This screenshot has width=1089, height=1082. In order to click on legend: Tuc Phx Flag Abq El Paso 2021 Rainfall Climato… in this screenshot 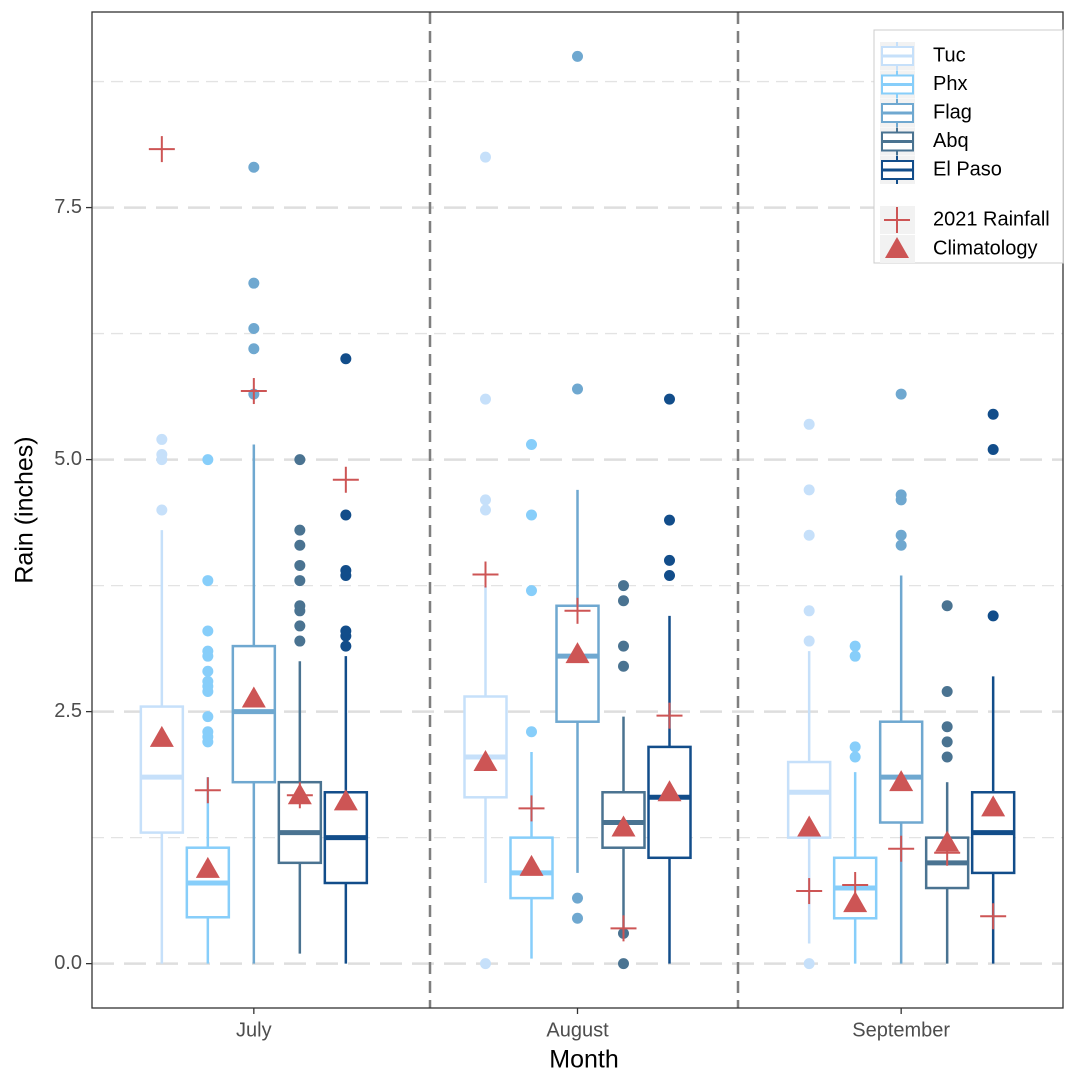, I will do `click(968, 146)`.